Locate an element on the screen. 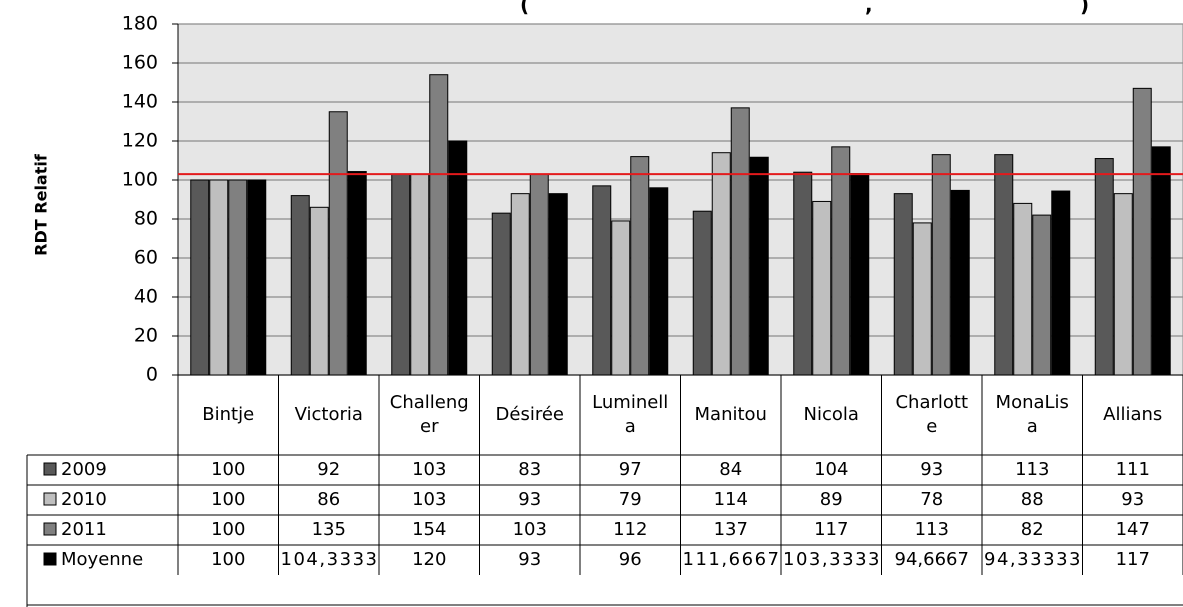 This screenshot has width=1183, height=607. category-label: Charlott is located at coordinates (931, 402).